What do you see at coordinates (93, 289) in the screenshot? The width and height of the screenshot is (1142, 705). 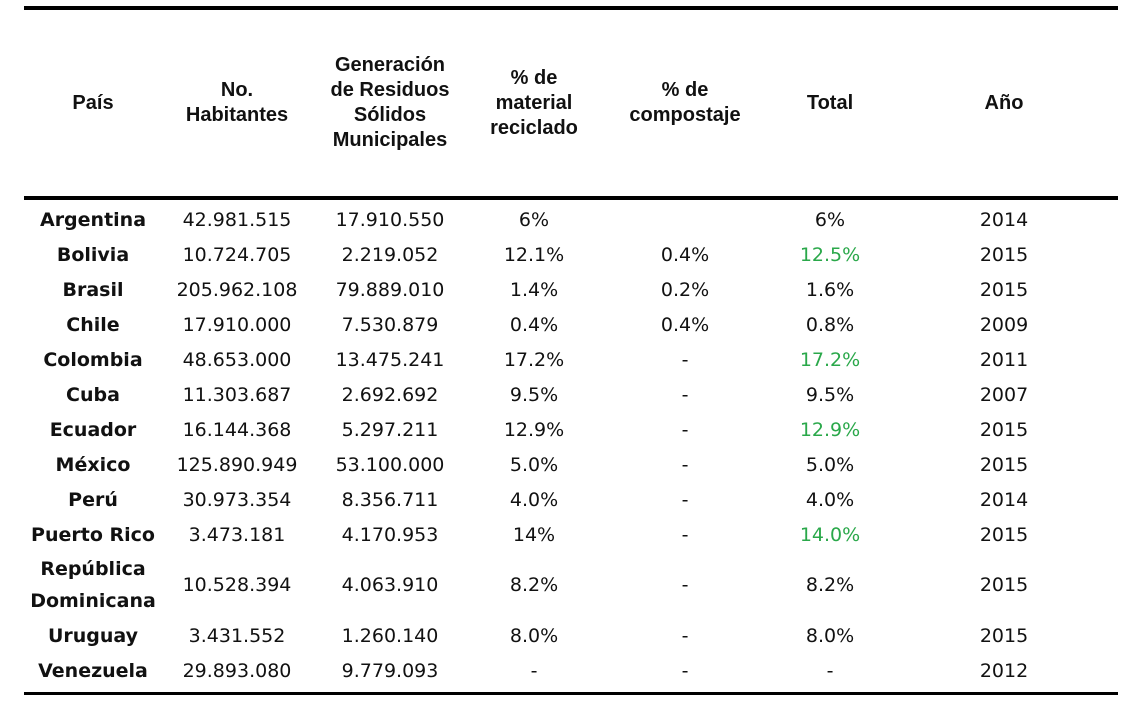 I see `country-cell: Brasil` at bounding box center [93, 289].